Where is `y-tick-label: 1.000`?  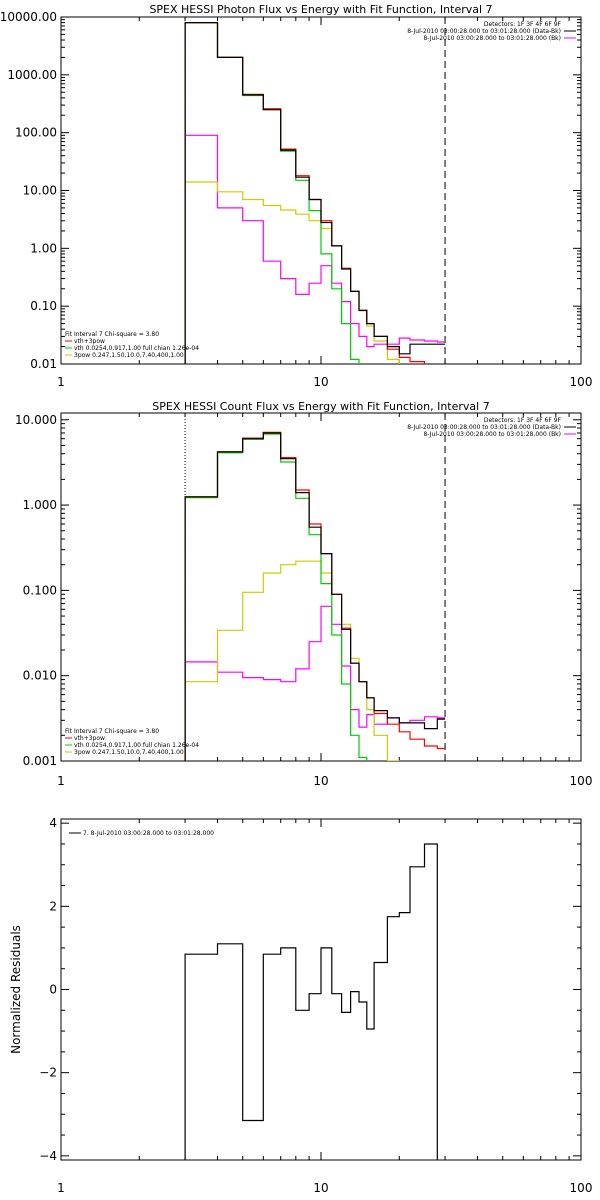 y-tick-label: 1.000 is located at coordinates (40, 505).